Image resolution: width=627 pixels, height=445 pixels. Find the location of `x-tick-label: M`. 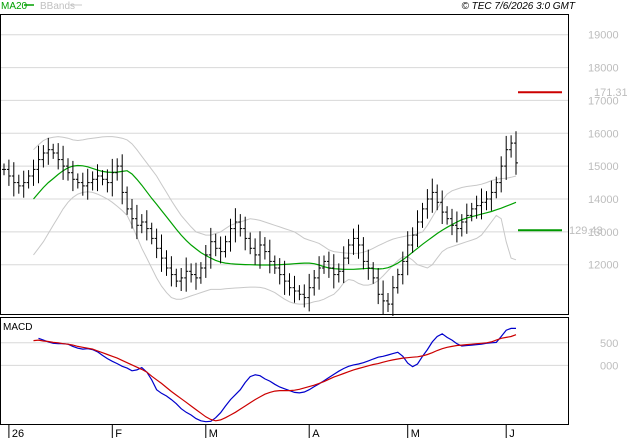

x-tick-label: M is located at coordinates (213, 434).